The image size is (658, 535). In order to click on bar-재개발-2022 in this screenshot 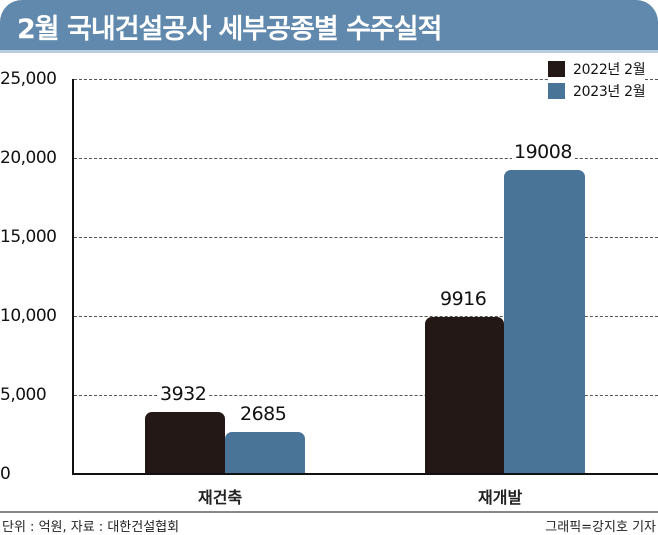, I will do `click(464, 395)`.